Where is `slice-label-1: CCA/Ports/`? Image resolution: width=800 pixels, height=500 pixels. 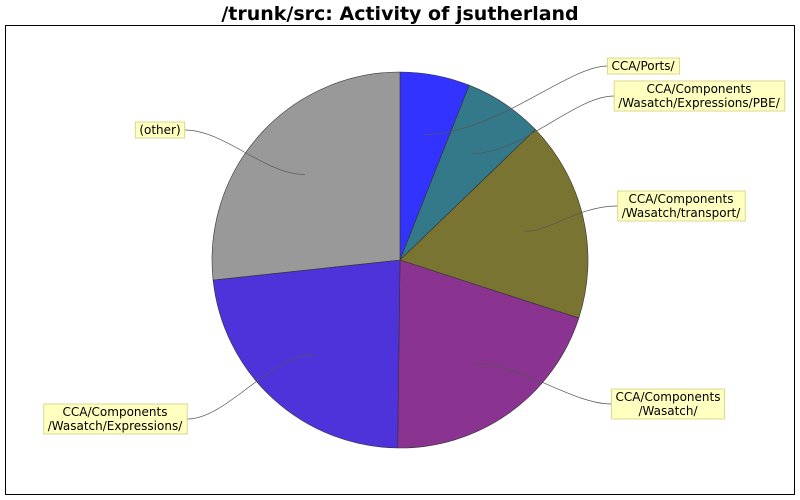
slice-label-1: CCA/Ports/ is located at coordinates (643, 66).